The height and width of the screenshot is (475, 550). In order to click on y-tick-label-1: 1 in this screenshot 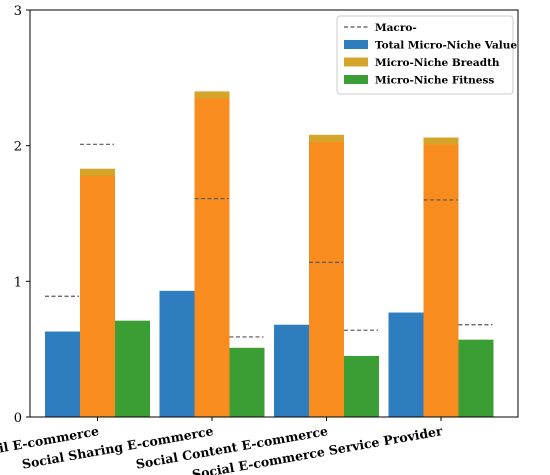, I will do `click(18, 282)`.